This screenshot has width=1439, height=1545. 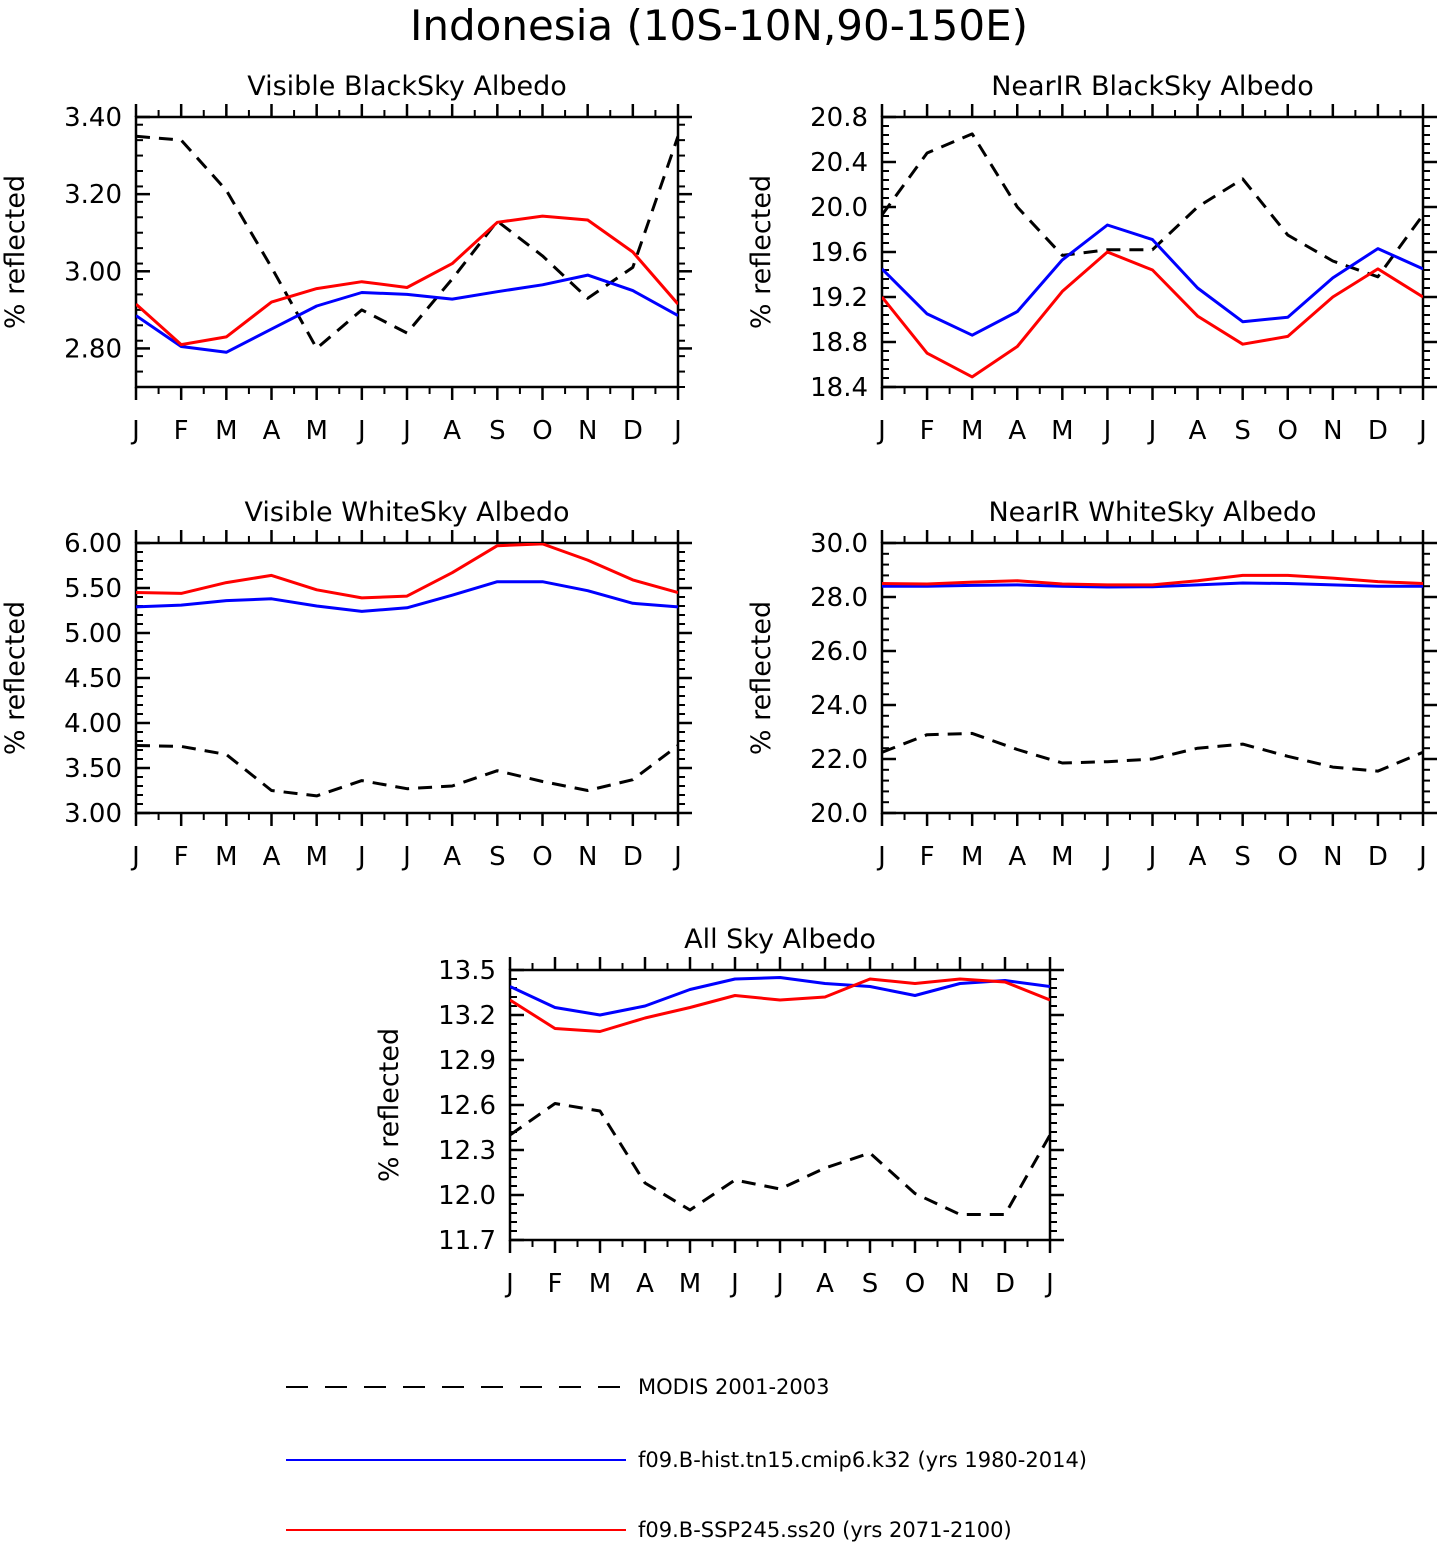 What do you see at coordinates (93, 589) in the screenshot?
I see `y-tick-label: 5.50` at bounding box center [93, 589].